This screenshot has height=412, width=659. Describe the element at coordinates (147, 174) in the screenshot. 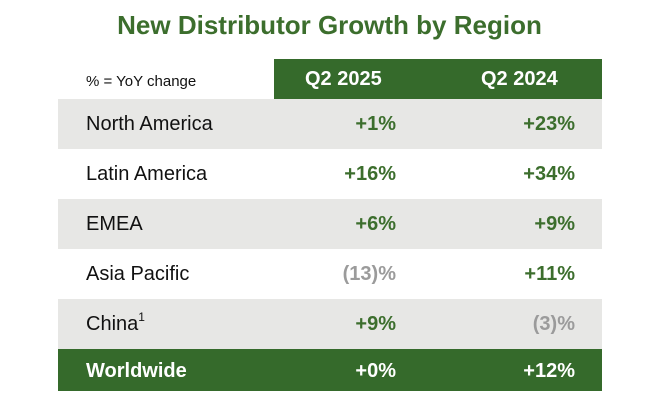

I see `region-label: Latin America` at that location.